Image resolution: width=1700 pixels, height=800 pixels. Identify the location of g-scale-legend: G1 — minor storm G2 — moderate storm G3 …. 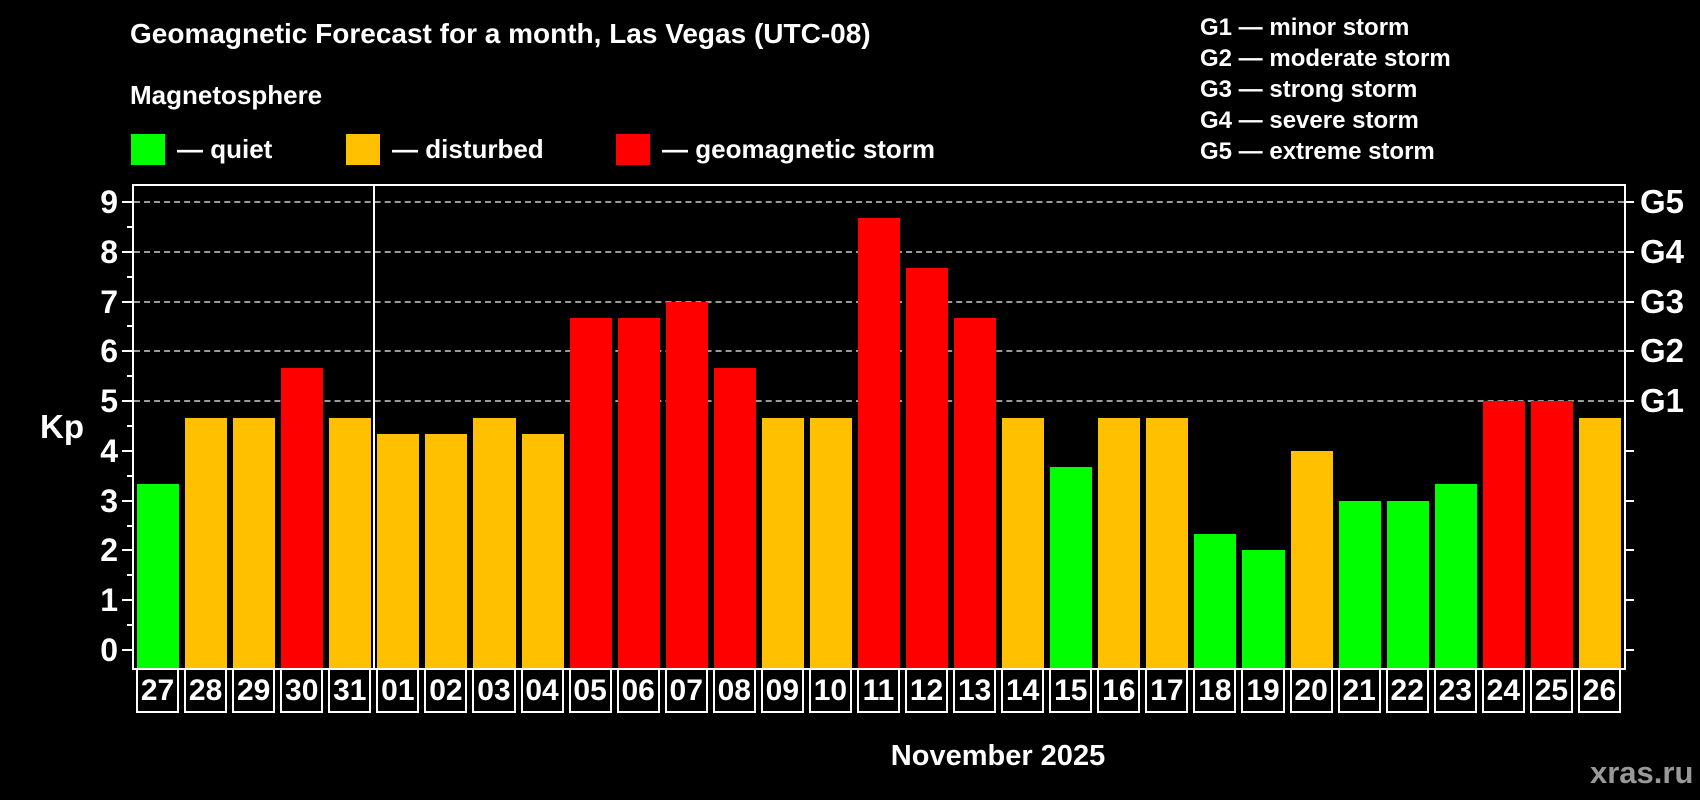
(1325, 89).